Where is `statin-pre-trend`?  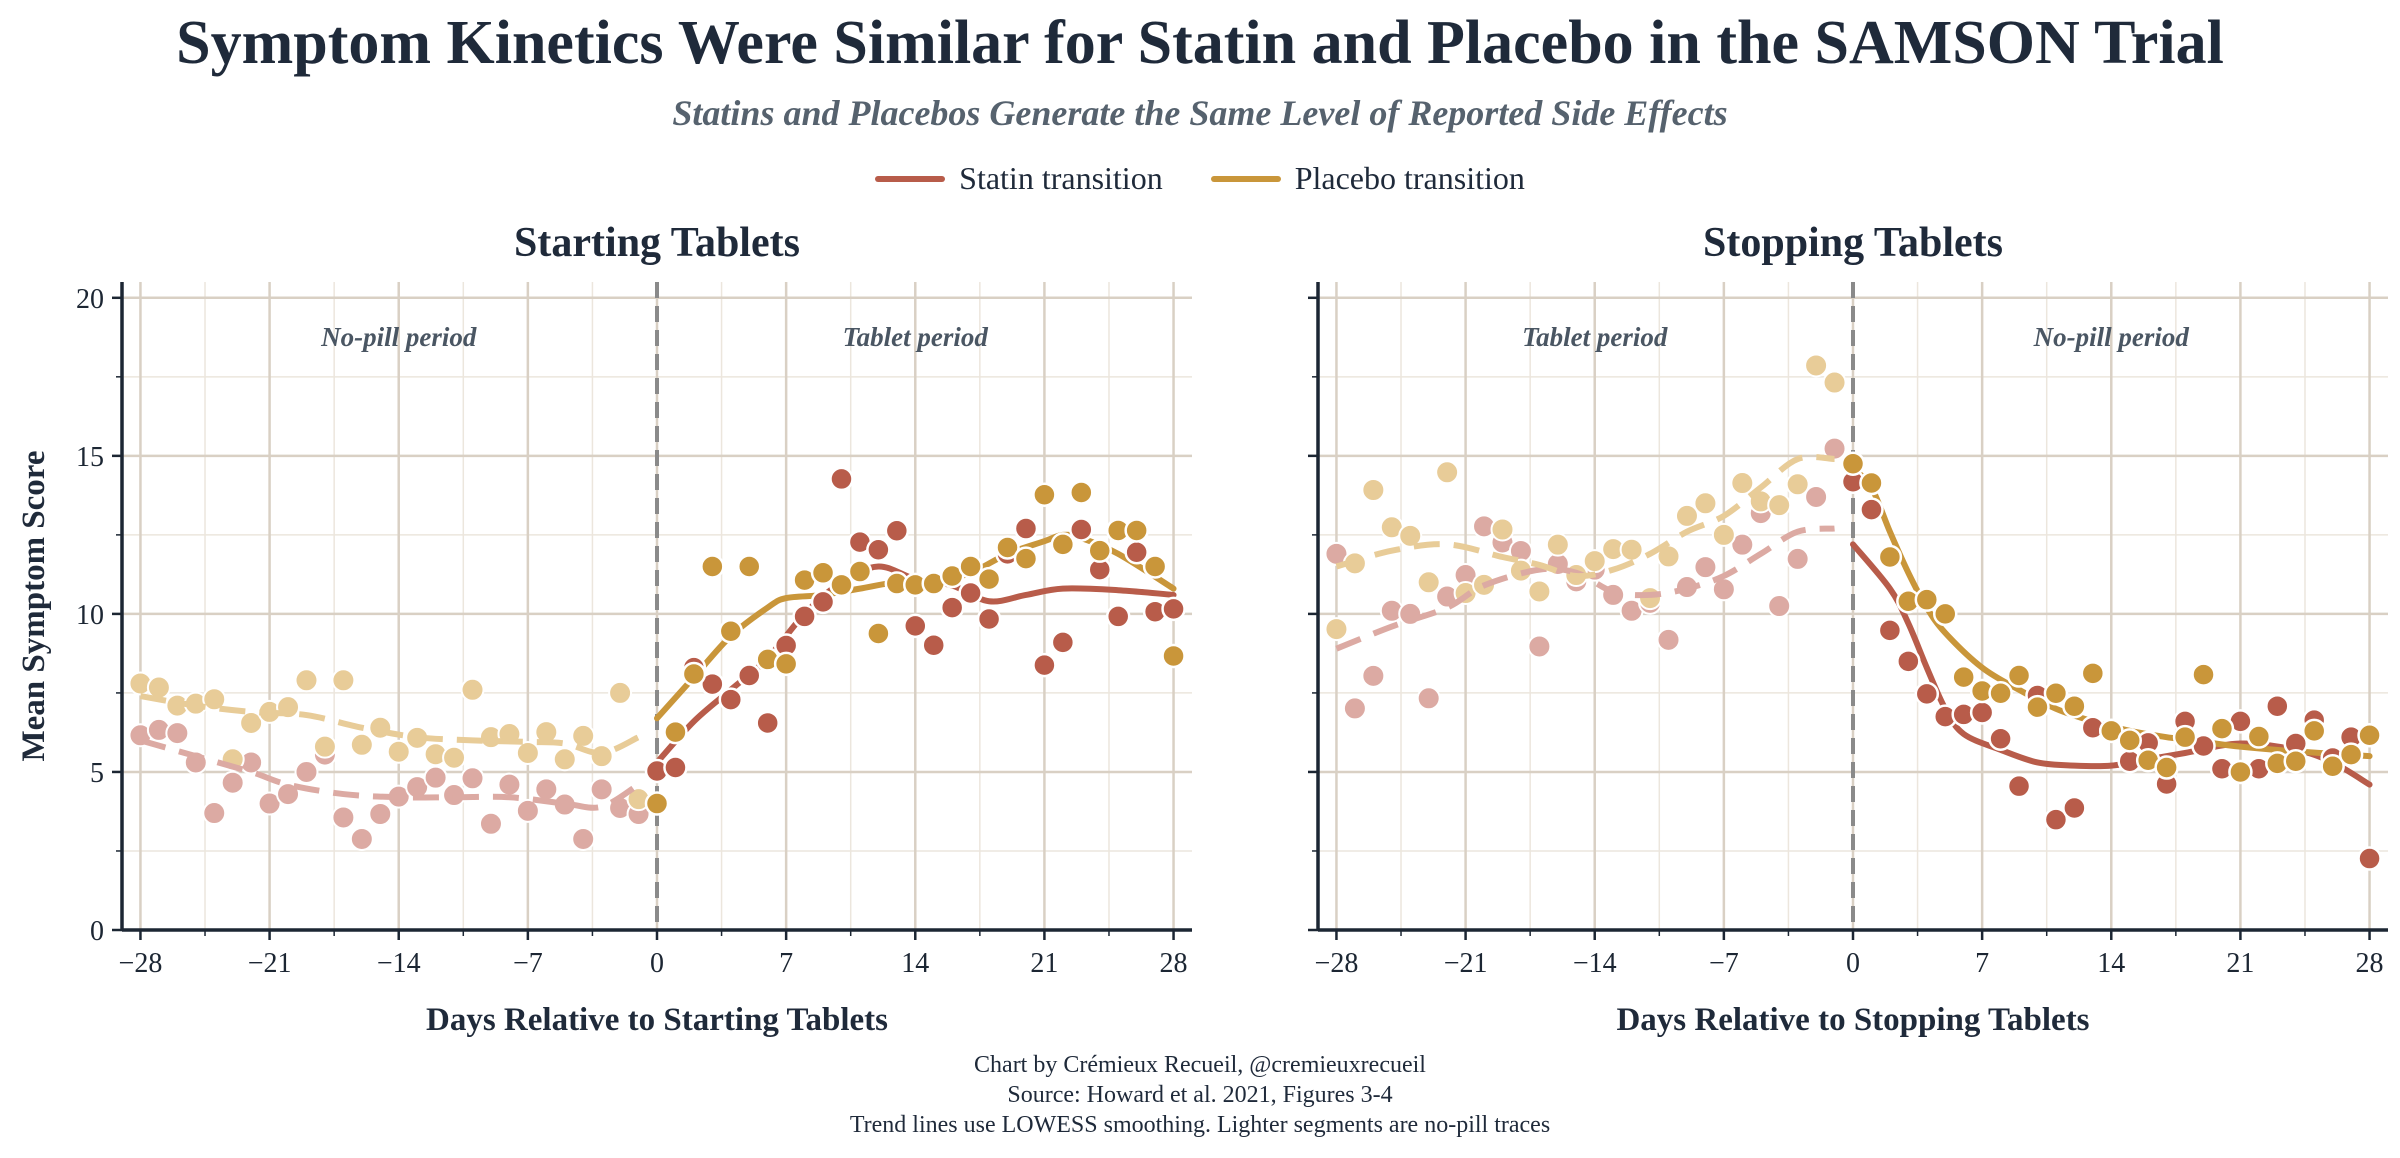 statin-pre-trend is located at coordinates (1585, 588).